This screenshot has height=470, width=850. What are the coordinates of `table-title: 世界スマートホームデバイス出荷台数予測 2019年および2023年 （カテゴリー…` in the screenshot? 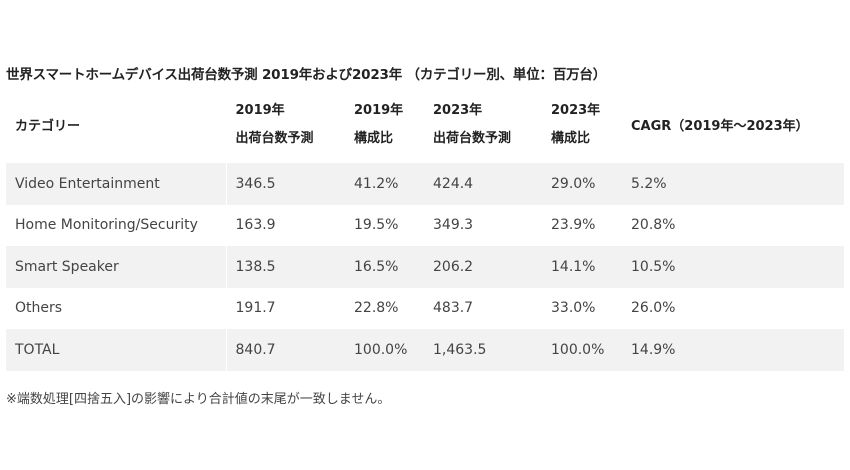 It's located at (306, 75).